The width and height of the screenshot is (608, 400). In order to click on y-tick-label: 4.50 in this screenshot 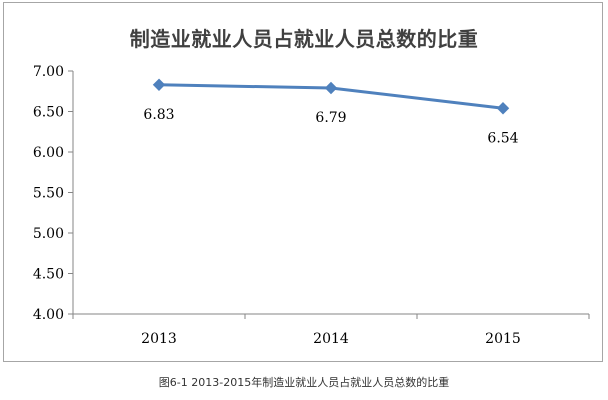, I will do `click(48, 275)`.